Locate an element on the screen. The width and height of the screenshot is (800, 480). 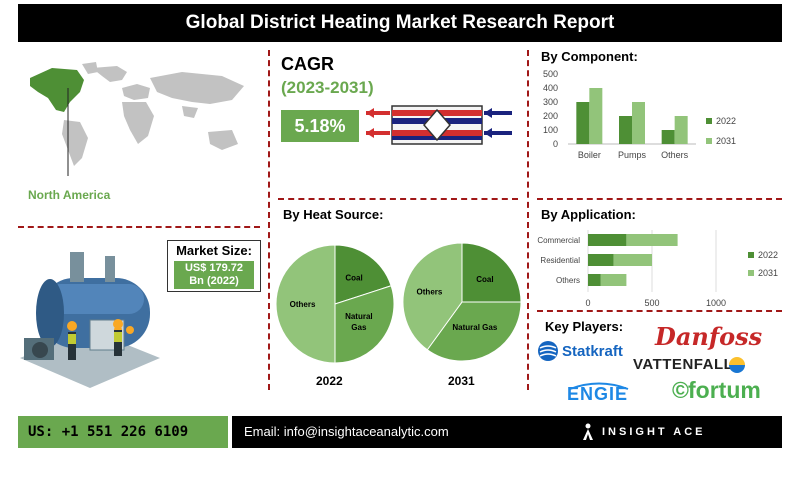
bar-commercial-2031 is located at coordinates (652, 240).